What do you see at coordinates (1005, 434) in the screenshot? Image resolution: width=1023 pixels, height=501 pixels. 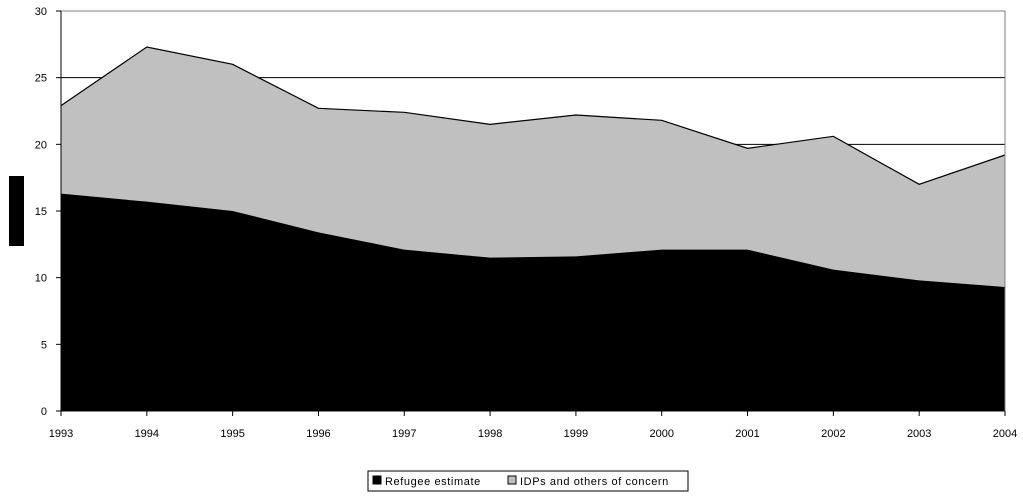 I see `x-tick-label-2004: 2004` at bounding box center [1005, 434].